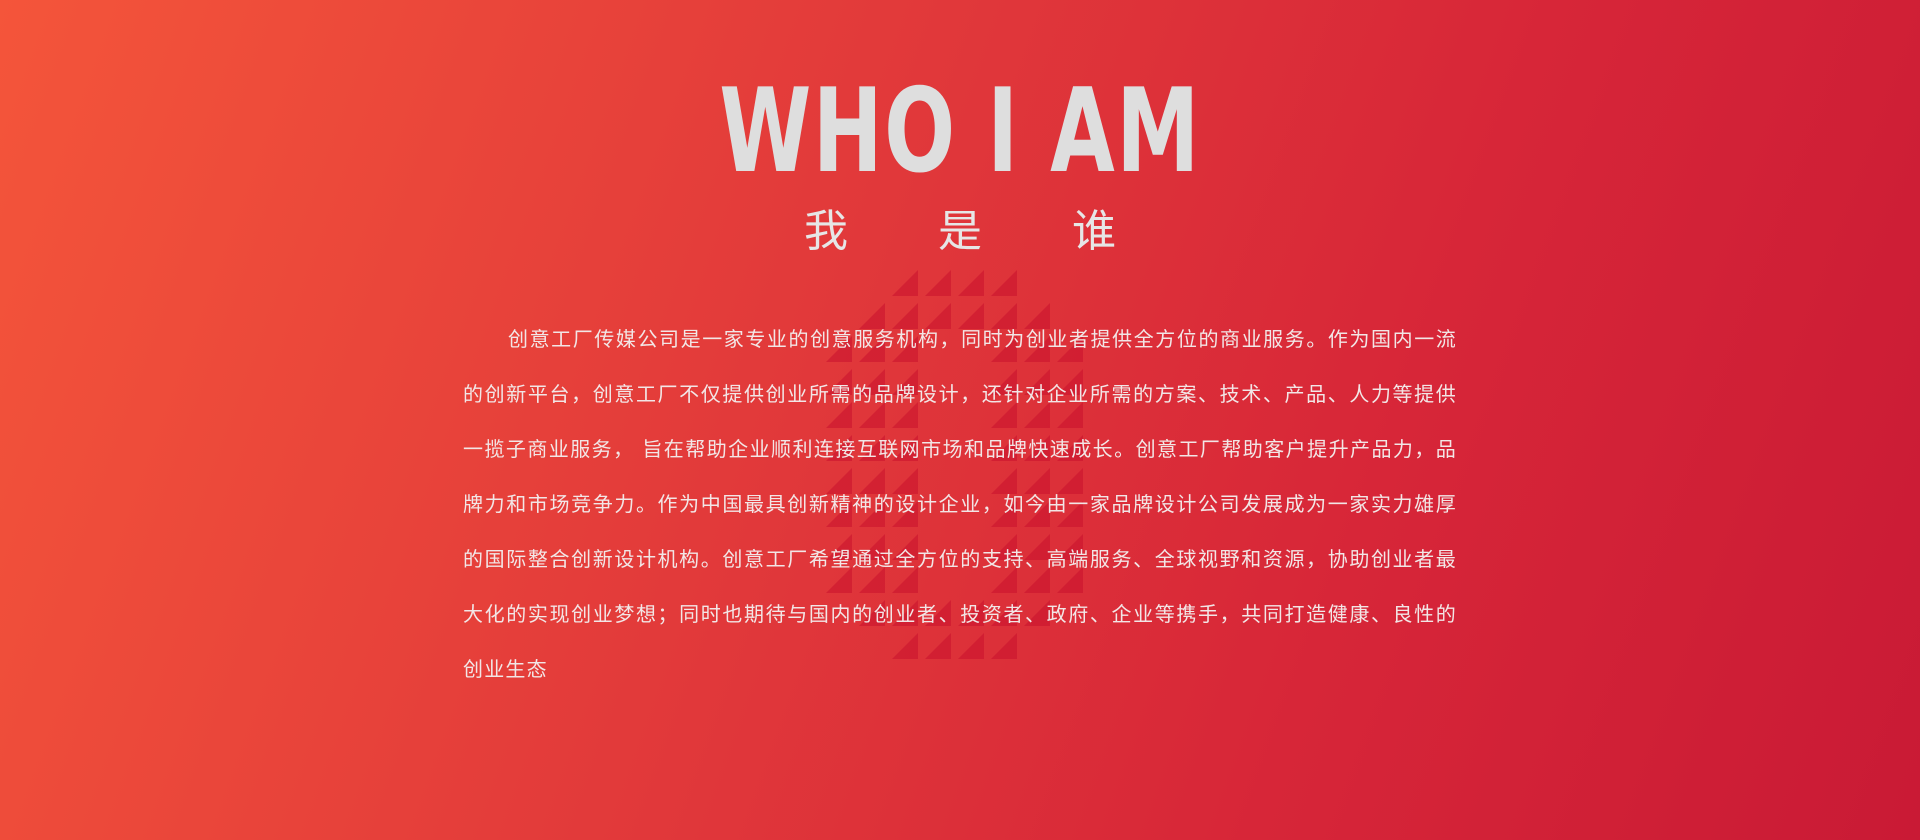 Image resolution: width=1920 pixels, height=840 pixels. What do you see at coordinates (960, 131) in the screenshot?
I see `page-title: WHO I AM` at bounding box center [960, 131].